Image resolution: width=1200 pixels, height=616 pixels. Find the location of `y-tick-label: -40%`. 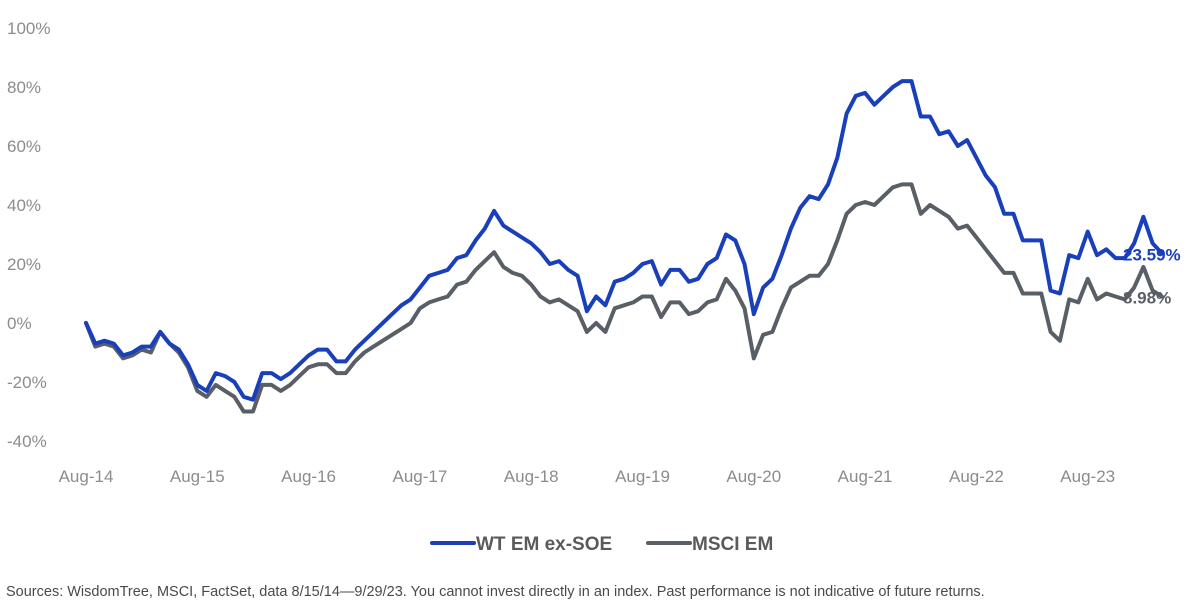

y-tick-label: -40% is located at coordinates (27, 441).